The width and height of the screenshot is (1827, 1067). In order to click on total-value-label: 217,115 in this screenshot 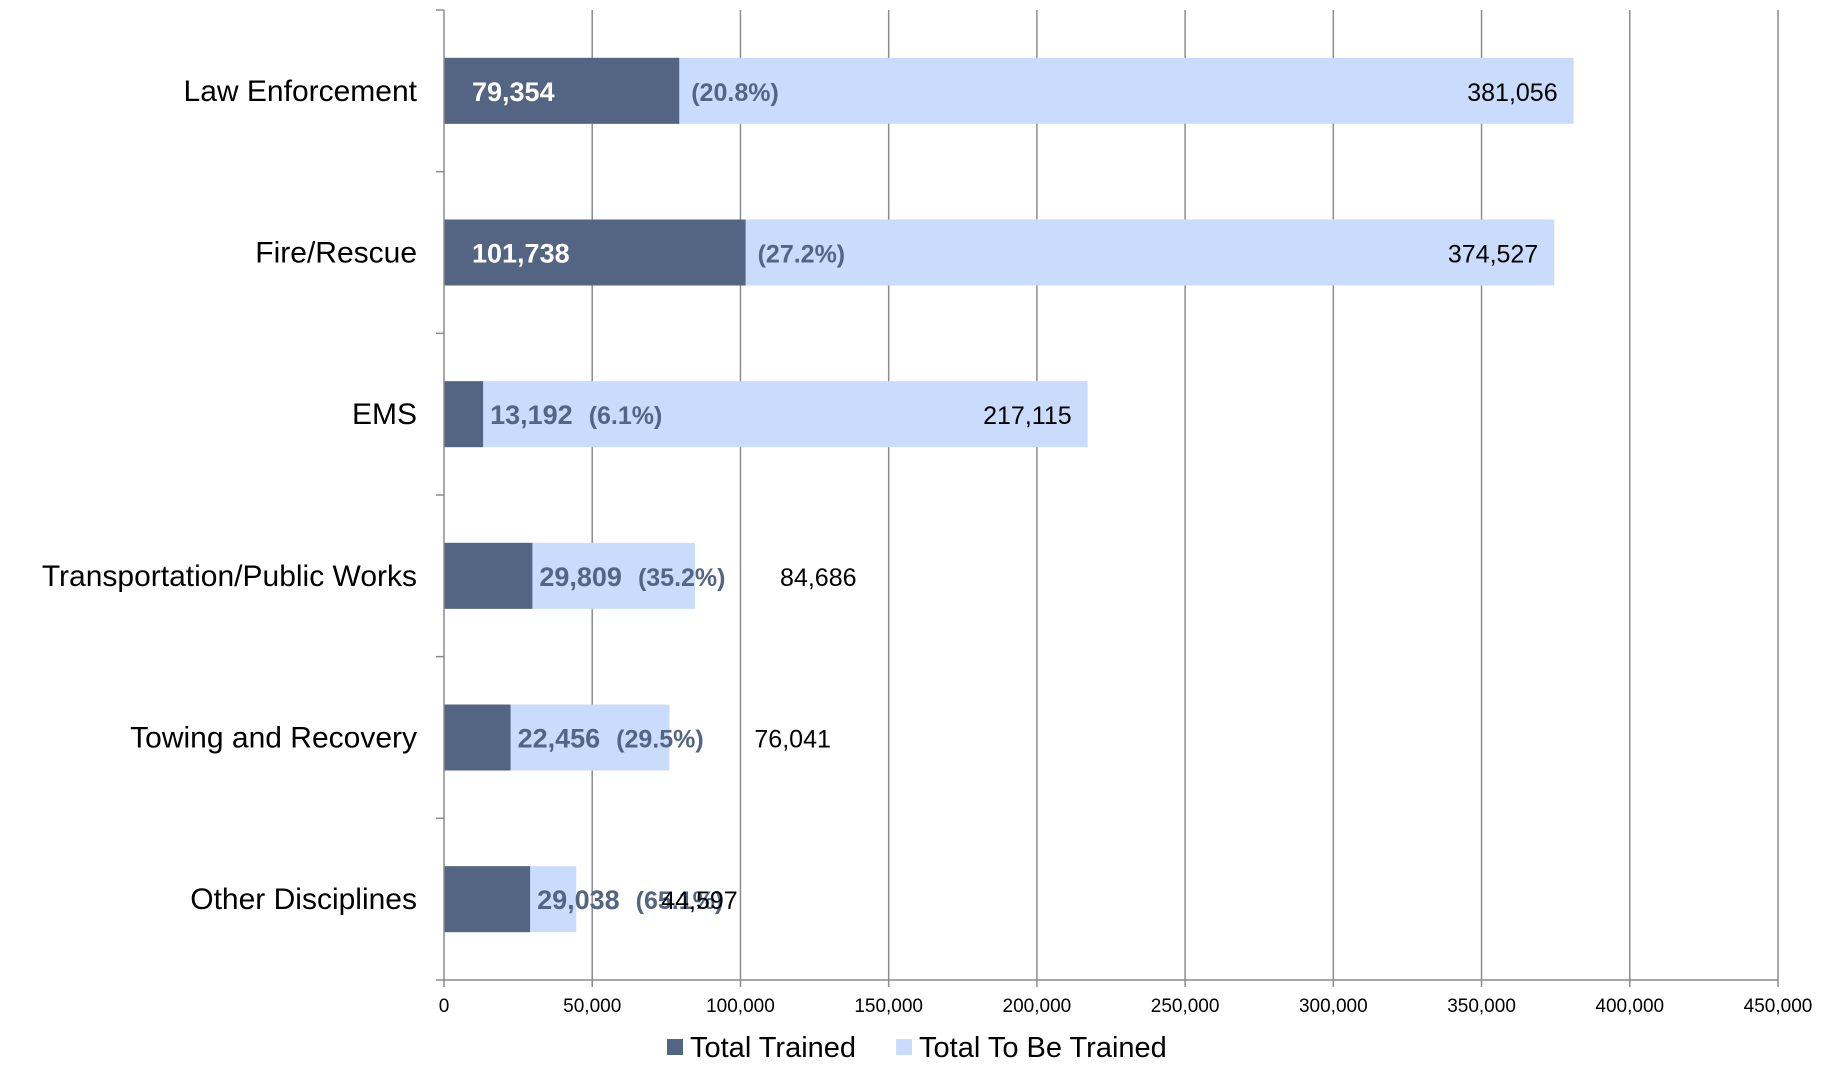, I will do `click(1027, 416)`.